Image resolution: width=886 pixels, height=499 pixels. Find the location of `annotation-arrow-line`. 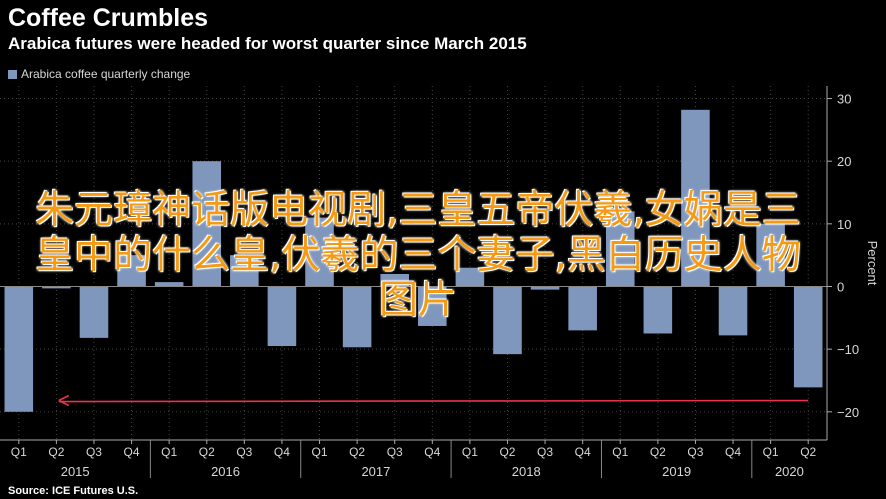

annotation-arrow-line is located at coordinates (433, 401).